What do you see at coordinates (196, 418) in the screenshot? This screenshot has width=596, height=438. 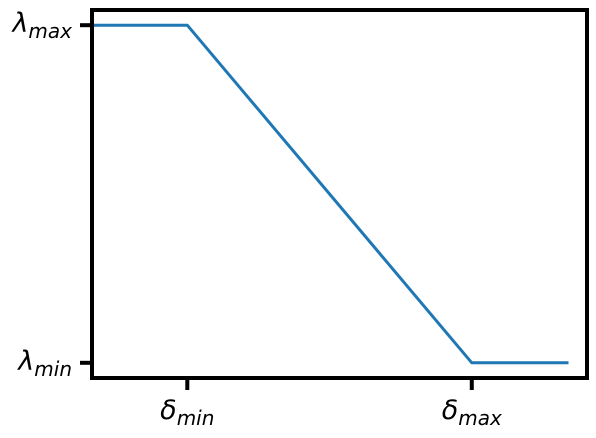 I see `x-tick-label-min-subscript: min` at bounding box center [196, 418].